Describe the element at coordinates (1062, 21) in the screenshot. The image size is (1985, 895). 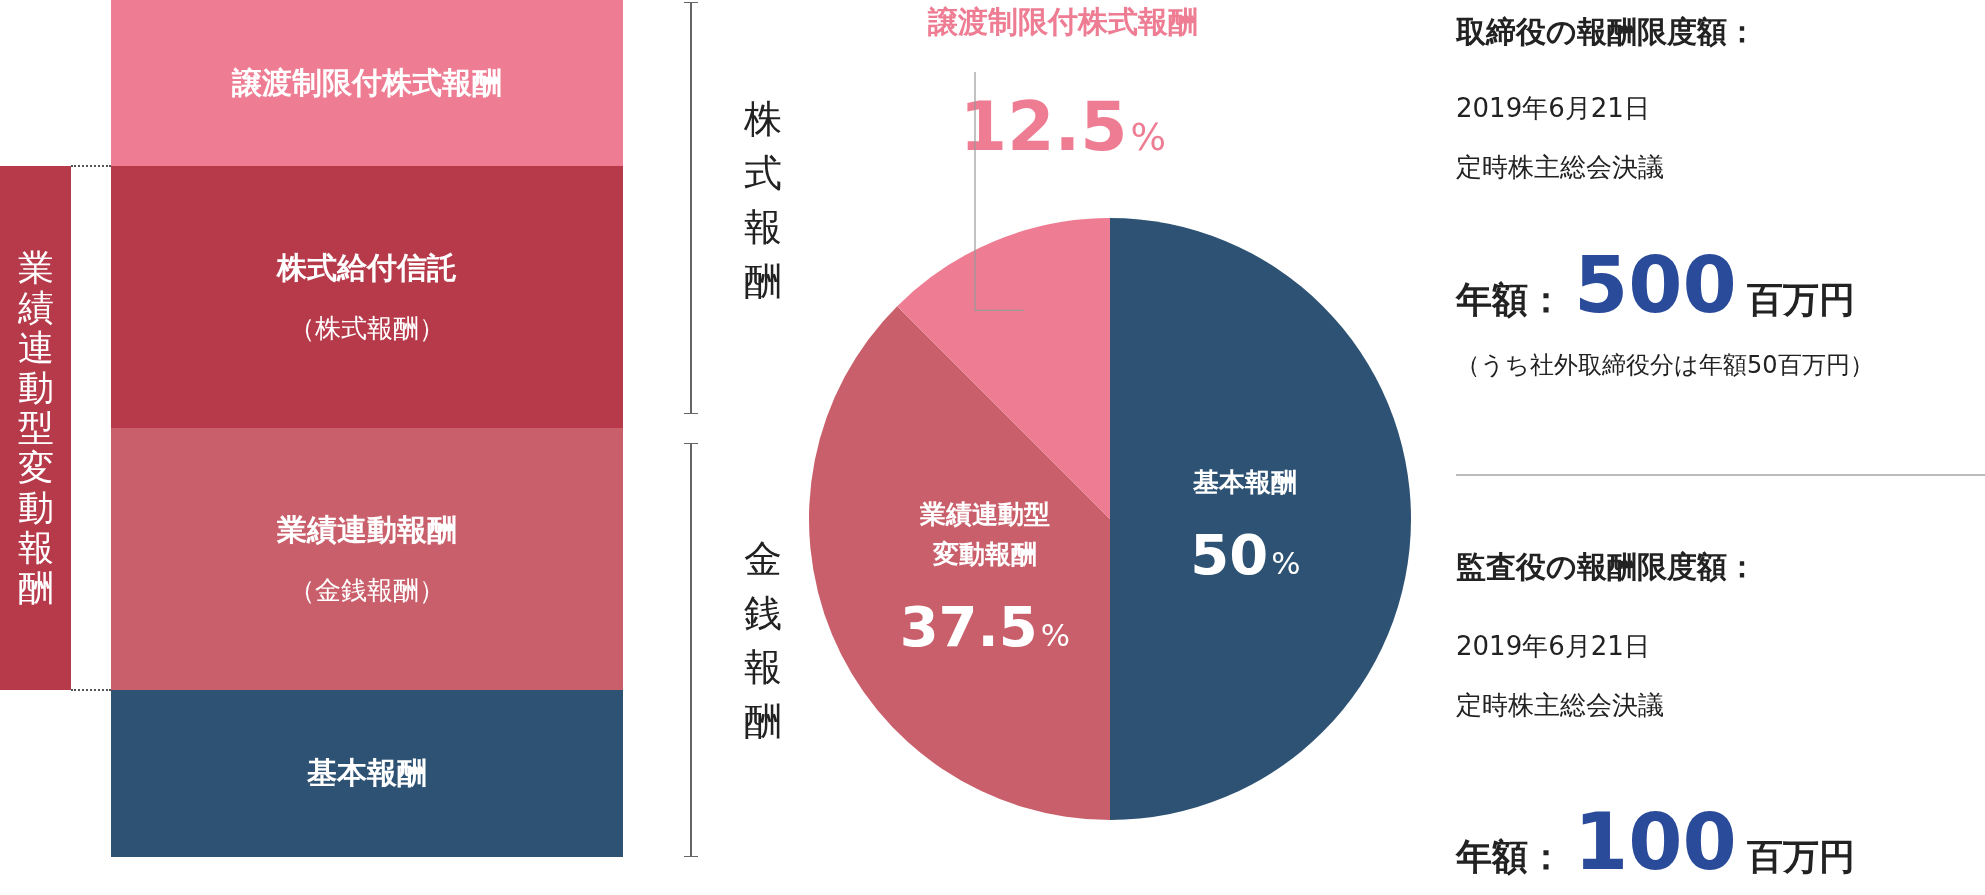
I see `slice-label: 譲渡制限付株式報酬` at that location.